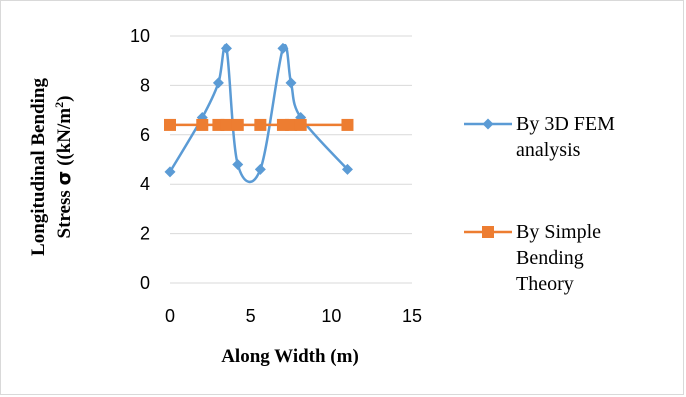 This screenshot has height=397, width=686. Describe the element at coordinates (145, 135) in the screenshot. I see `y-tick-label-6: 6` at that location.